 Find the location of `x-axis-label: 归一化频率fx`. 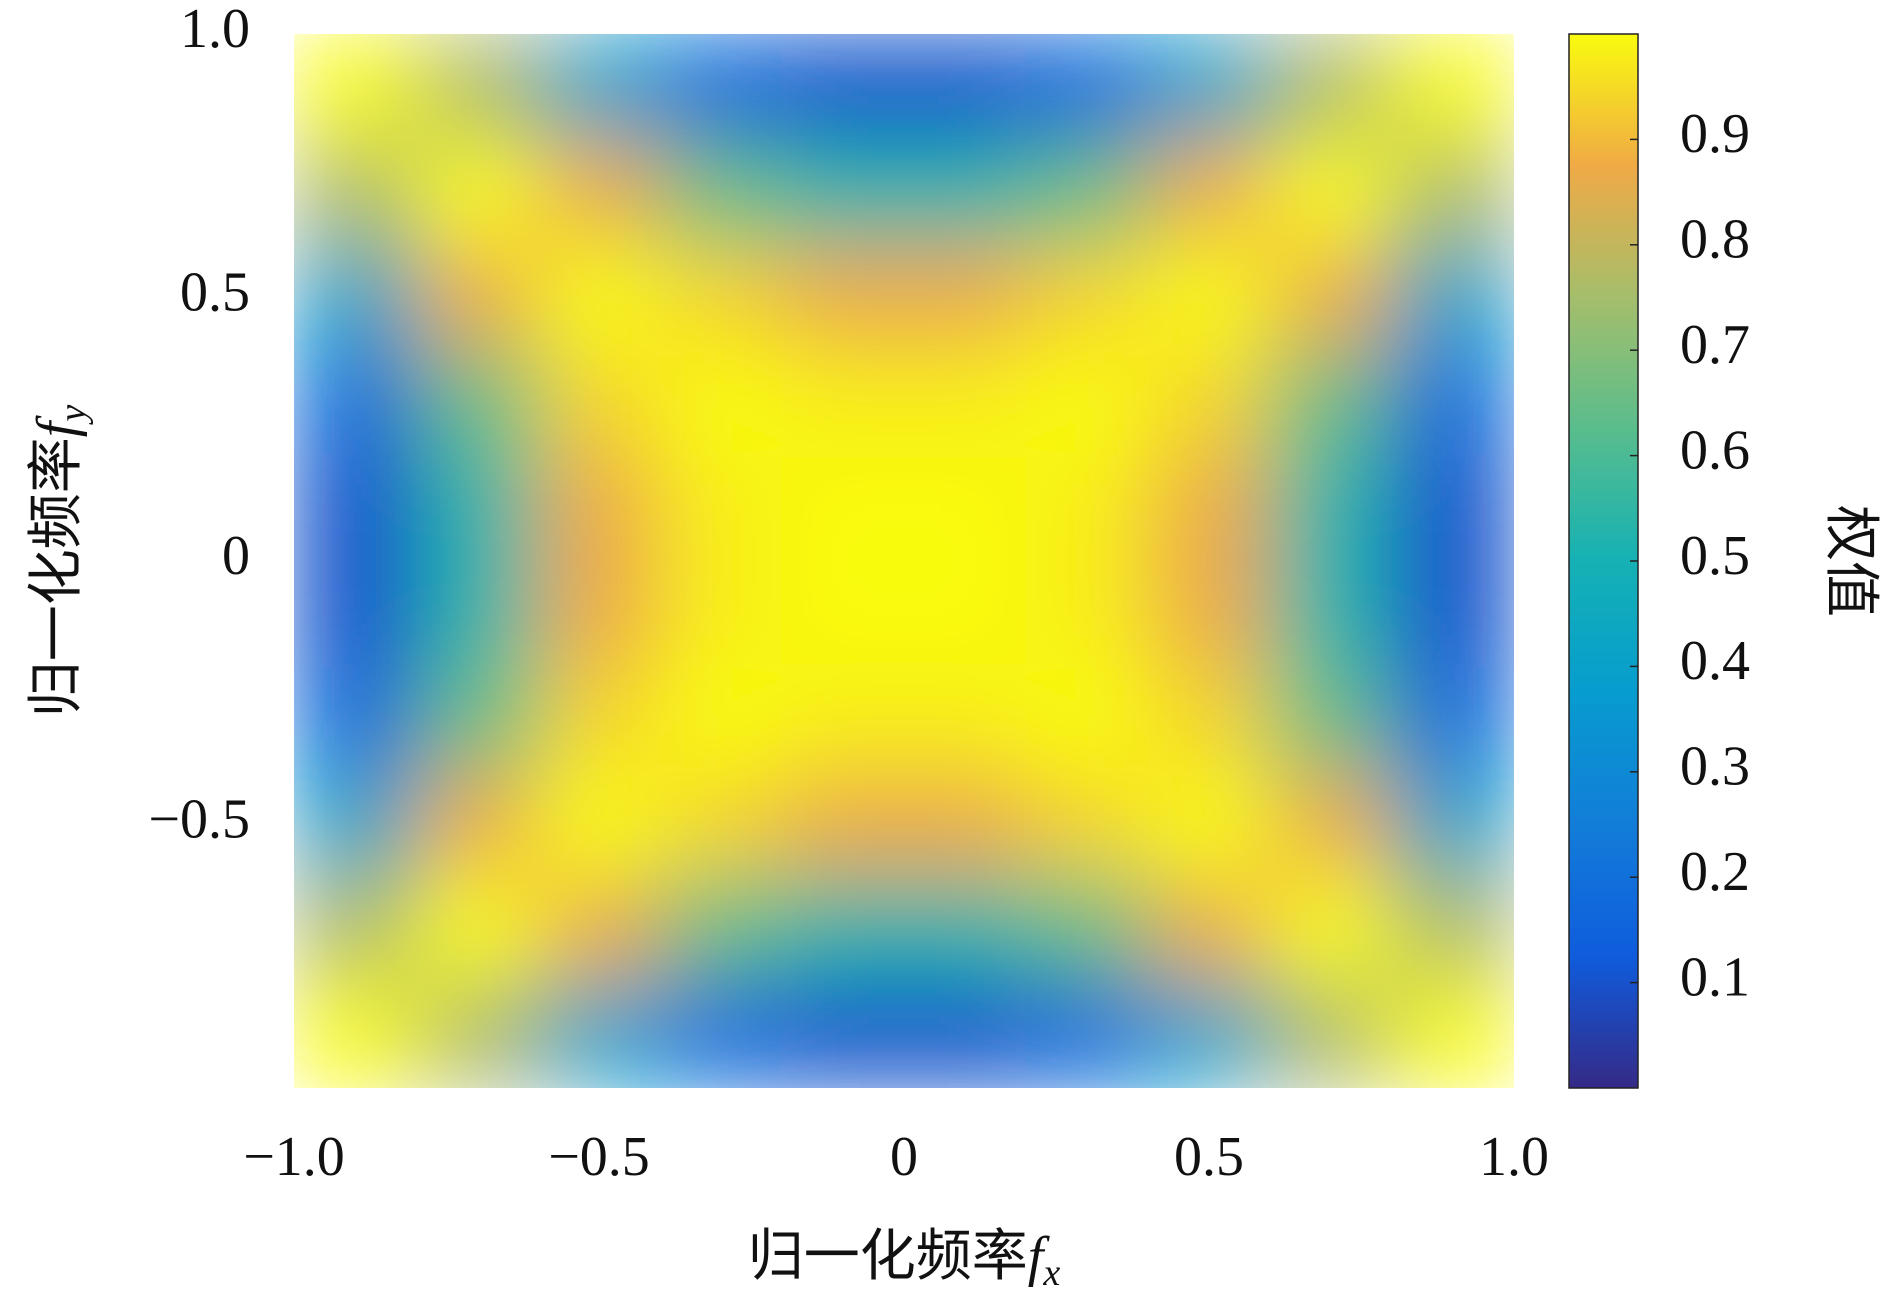

x-axis-label: 归一化频率fx is located at coordinates (904, 1260).